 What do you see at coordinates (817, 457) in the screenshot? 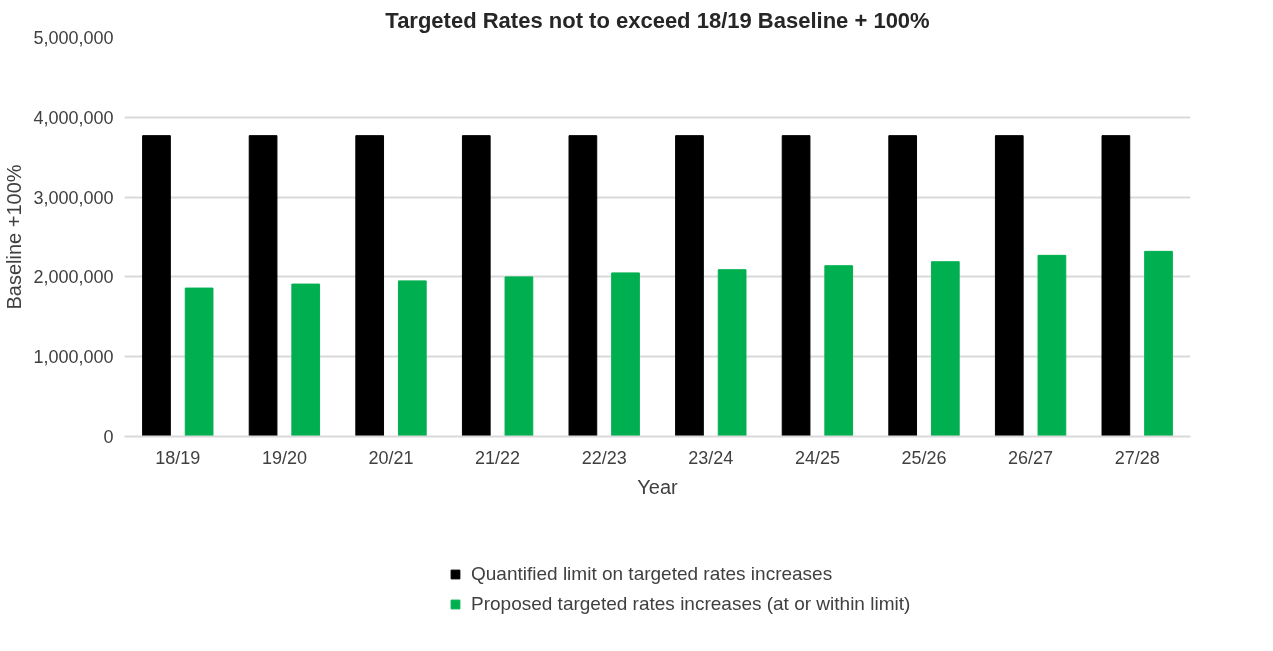
I see `x-tick-label: 24/25` at bounding box center [817, 457].